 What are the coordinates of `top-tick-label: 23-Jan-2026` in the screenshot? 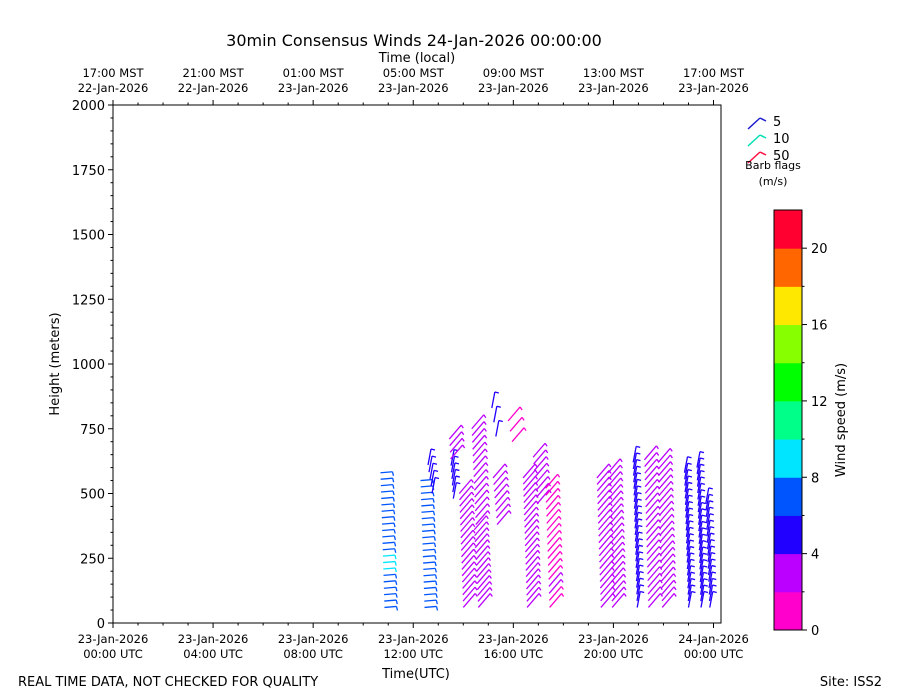 It's located at (713, 88).